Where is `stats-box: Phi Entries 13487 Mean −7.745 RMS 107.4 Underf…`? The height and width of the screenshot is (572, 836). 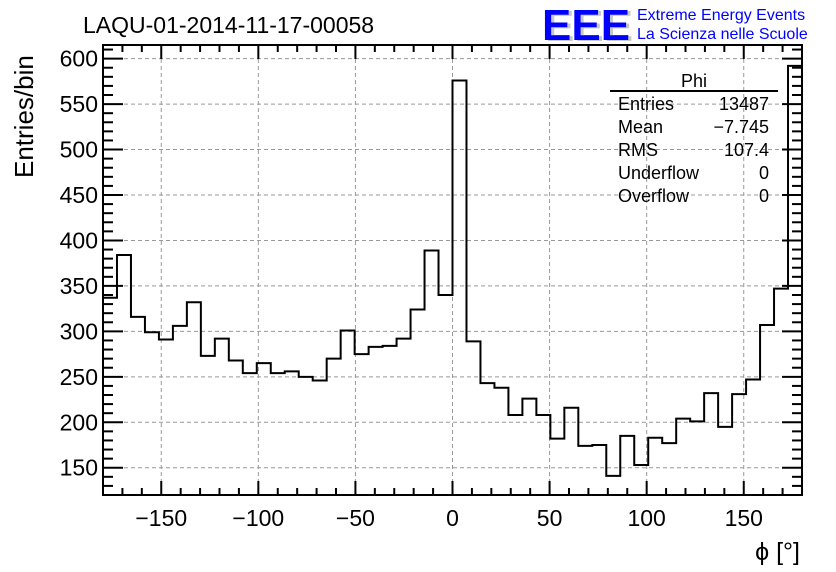 stats-box: Phi Entries 13487 Mean −7.745 RMS 107.4 Underf… is located at coordinates (694, 138).